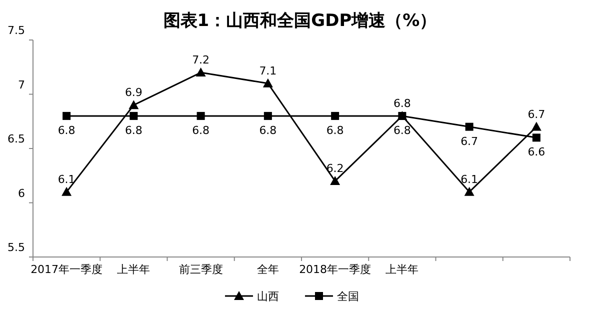  What do you see at coordinates (348, 296) in the screenshot?
I see `legend-label: 全国` at bounding box center [348, 296].